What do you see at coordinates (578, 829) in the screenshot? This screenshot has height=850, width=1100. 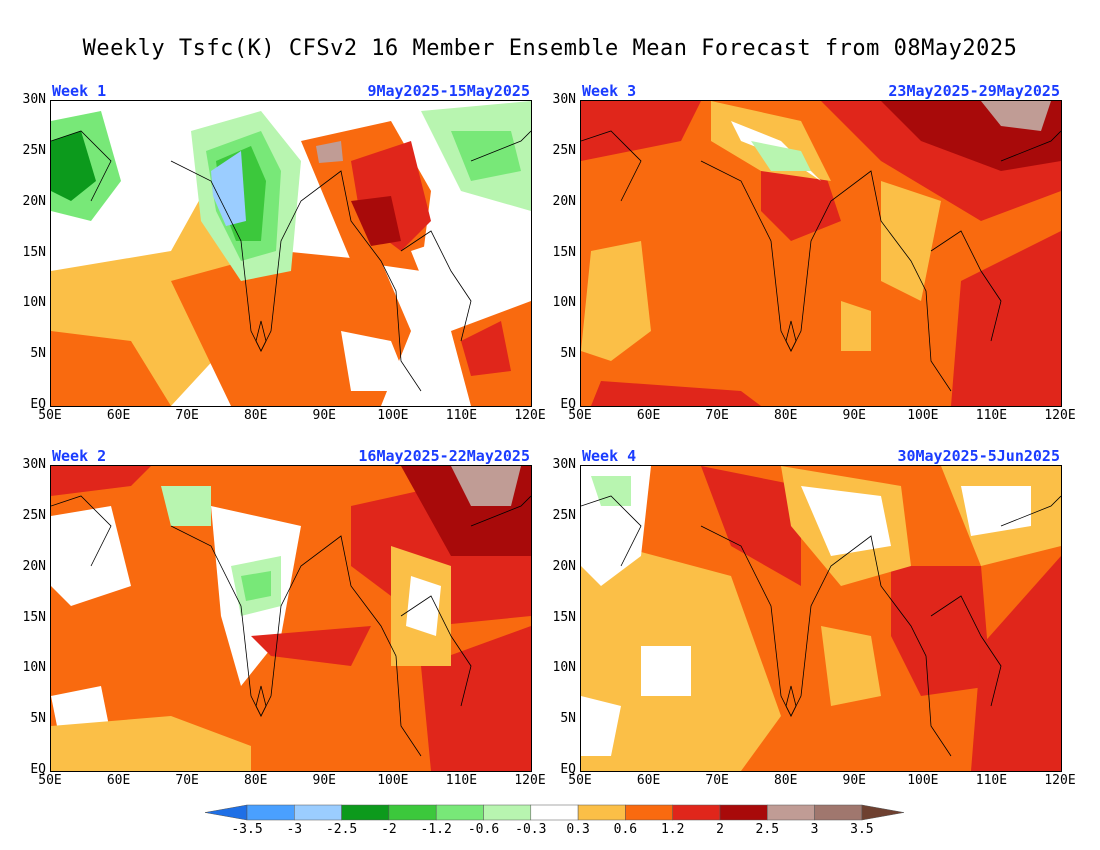 I see `legend-tick-label: 0.3` at bounding box center [578, 829].